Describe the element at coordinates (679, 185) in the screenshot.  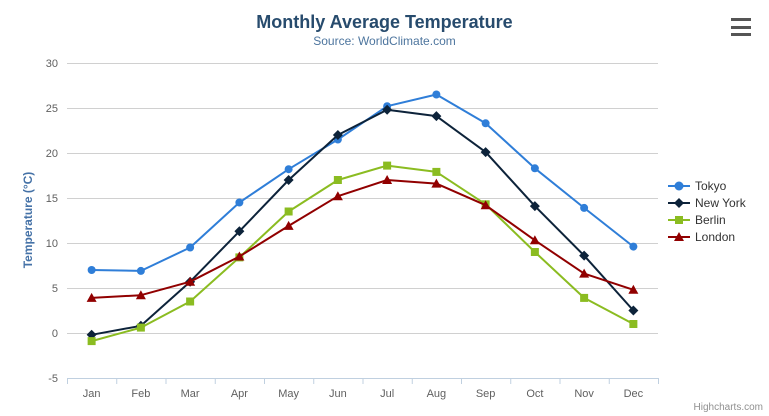
I see `legend-circle-icon` at that location.